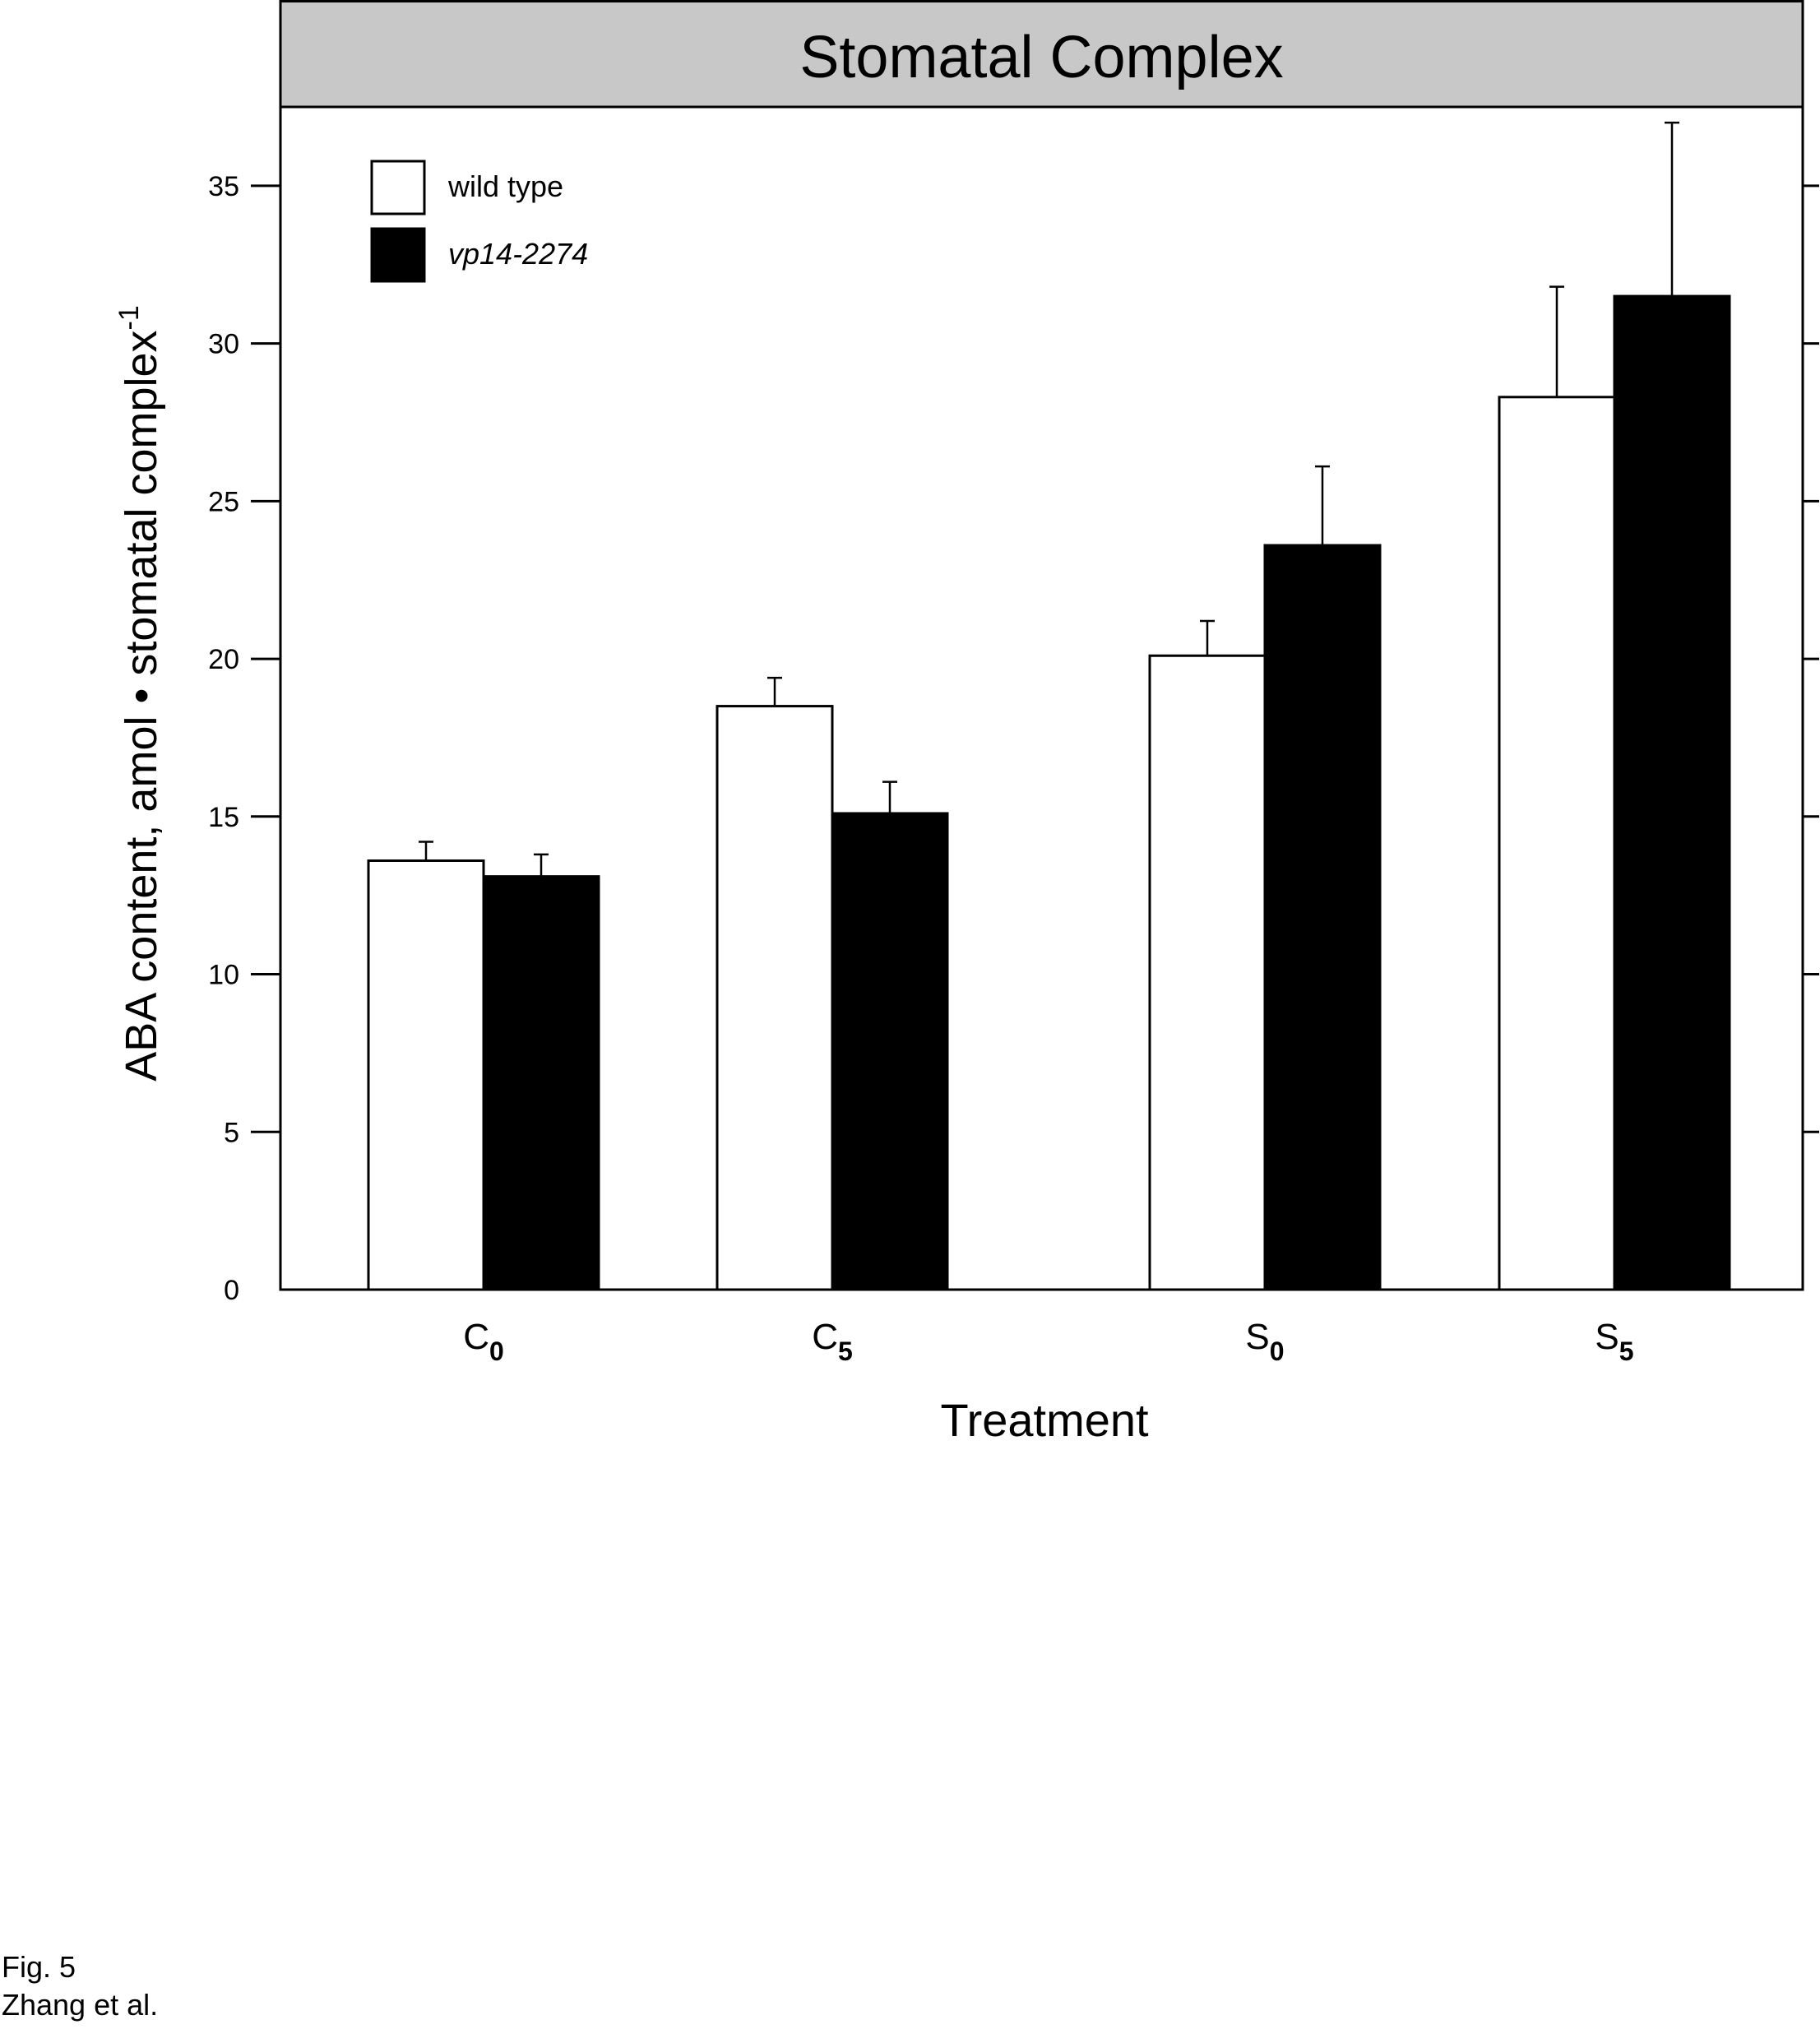 The height and width of the screenshot is (2029, 1820). What do you see at coordinates (398, 187) in the screenshot?
I see `legend-swatch-wild-type` at bounding box center [398, 187].